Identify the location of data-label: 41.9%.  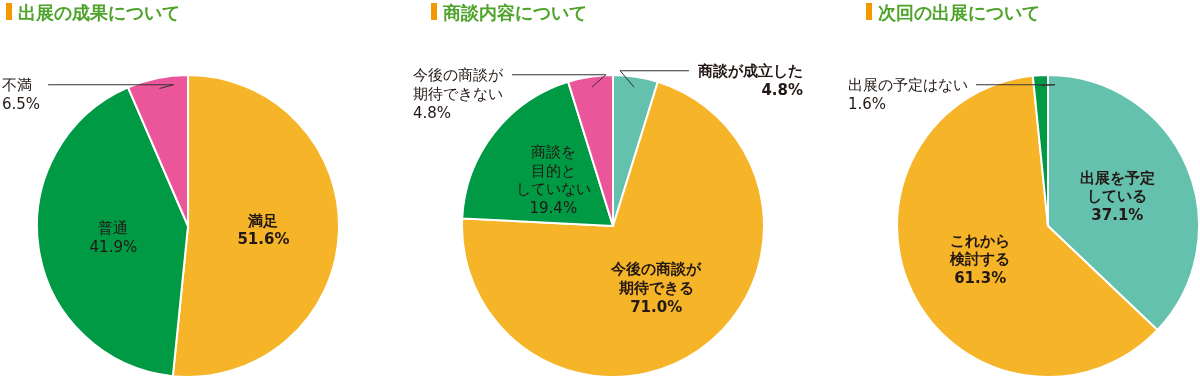
(113, 247).